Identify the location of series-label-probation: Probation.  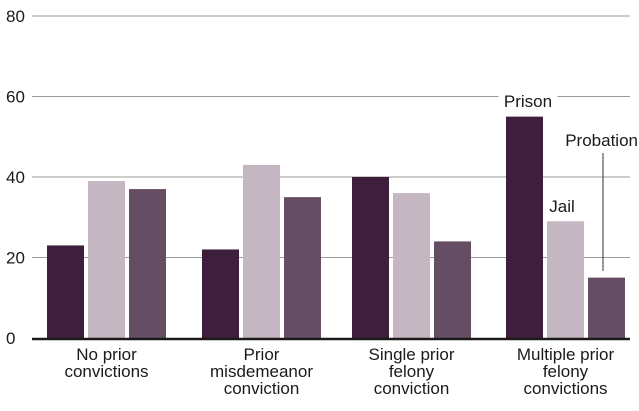
(601, 140).